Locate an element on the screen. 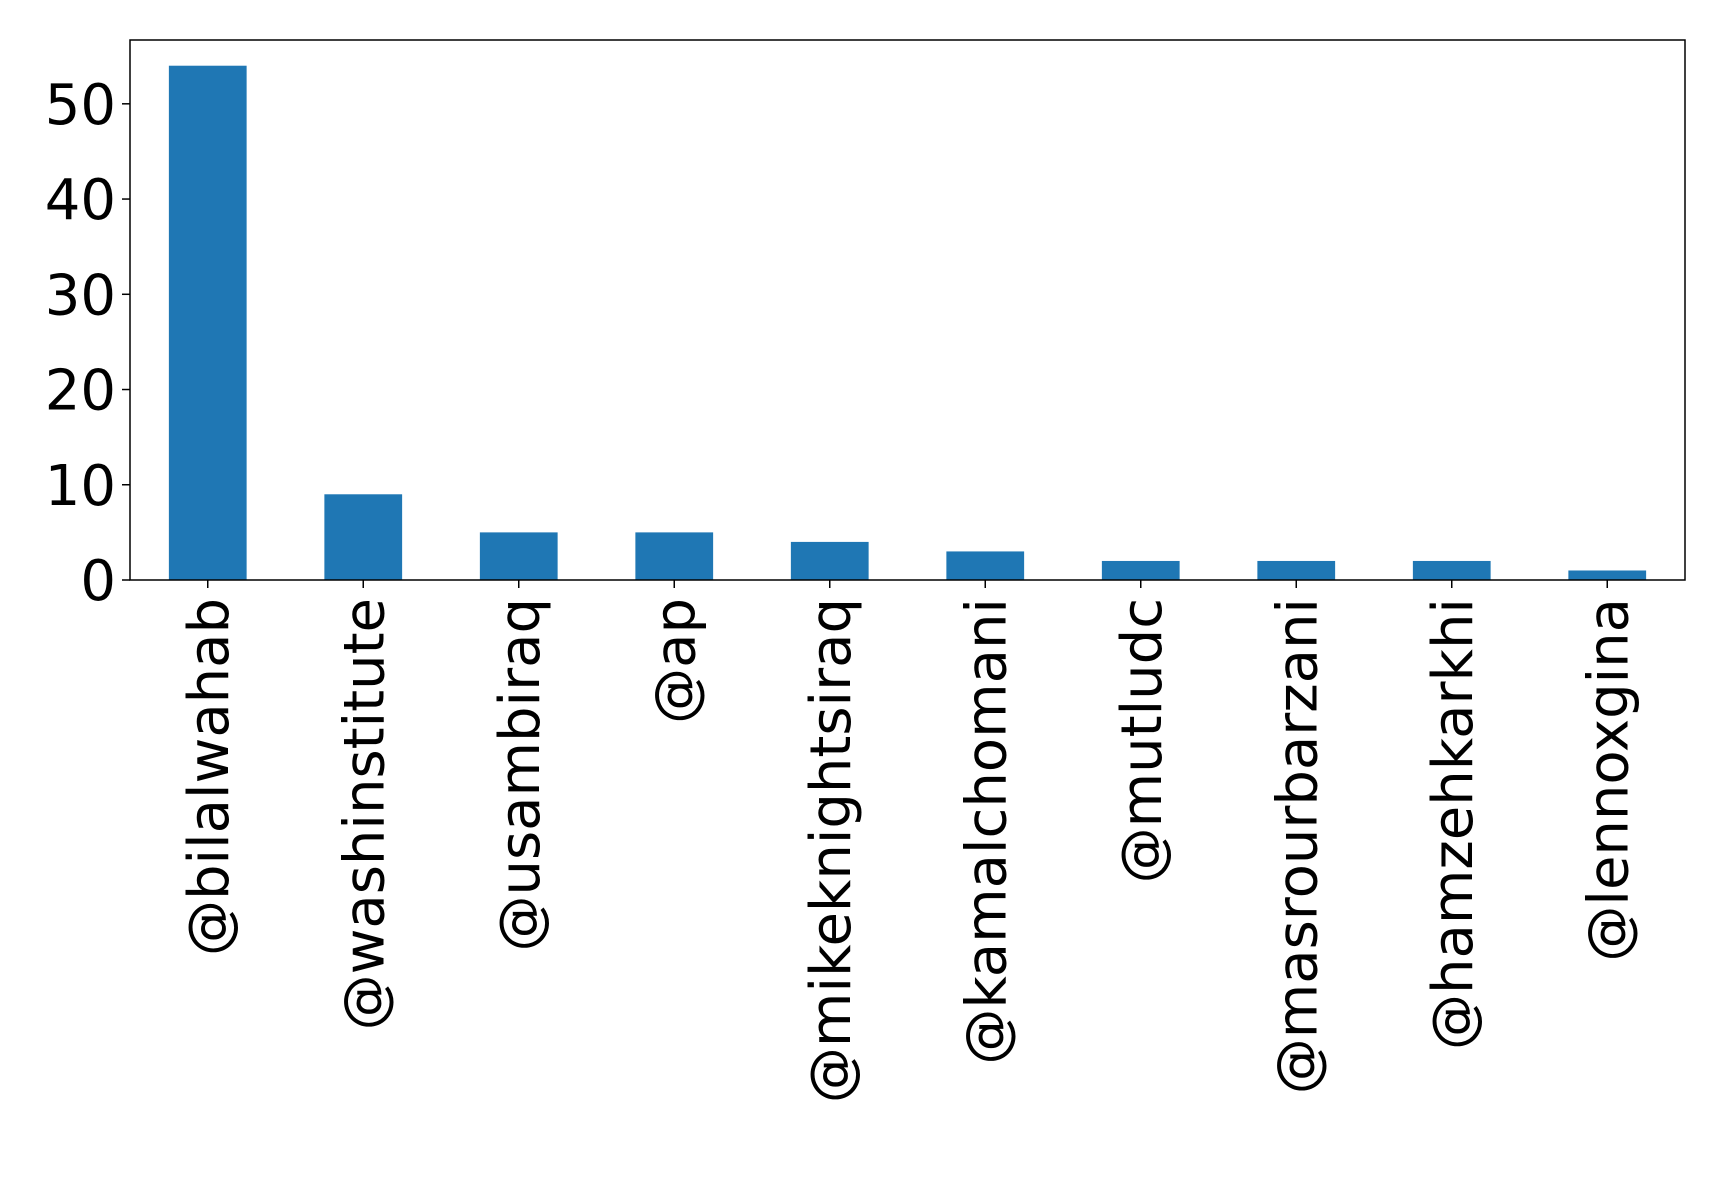 The width and height of the screenshot is (1719, 1191). x-tick-label-3: @ap is located at coordinates (675, 661).